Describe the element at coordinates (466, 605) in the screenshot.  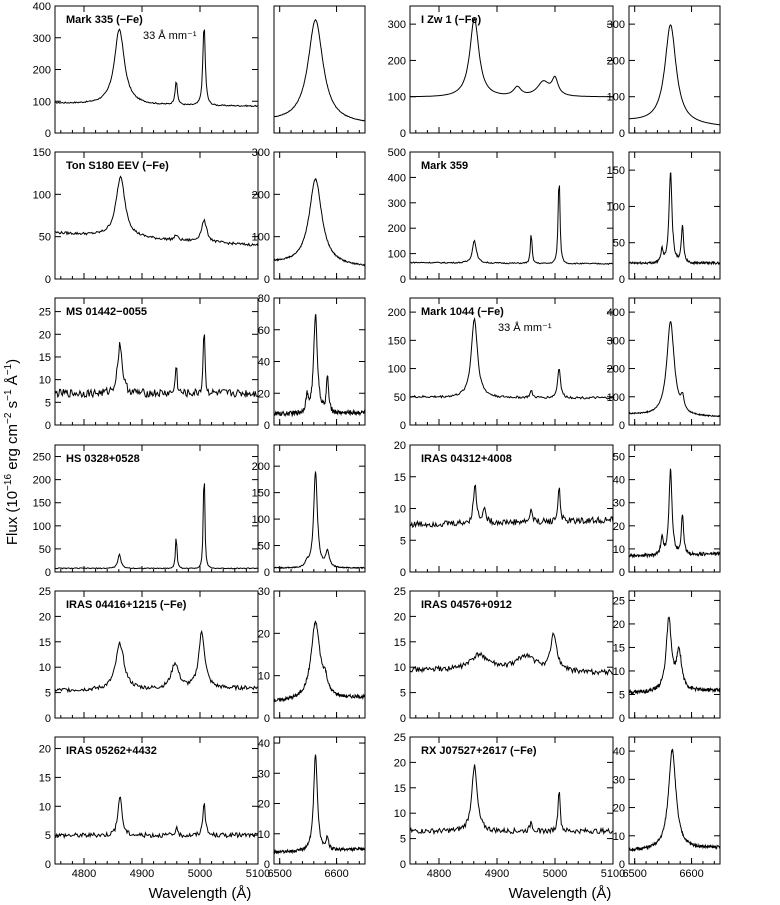
I see `object-label: IRAS 04576+0912` at that location.